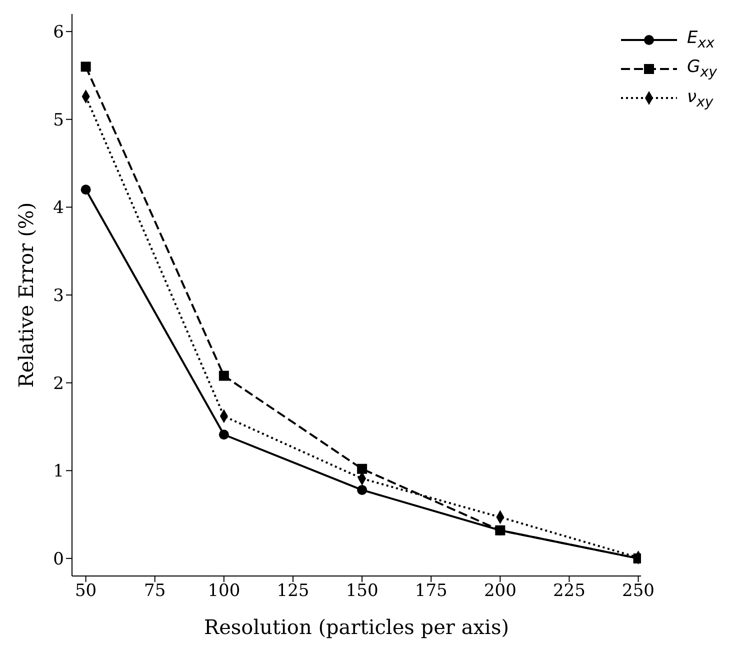 The height and width of the screenshot is (655, 747). Describe the element at coordinates (58, 32) in the screenshot. I see `y-tick-label: 6` at that location.